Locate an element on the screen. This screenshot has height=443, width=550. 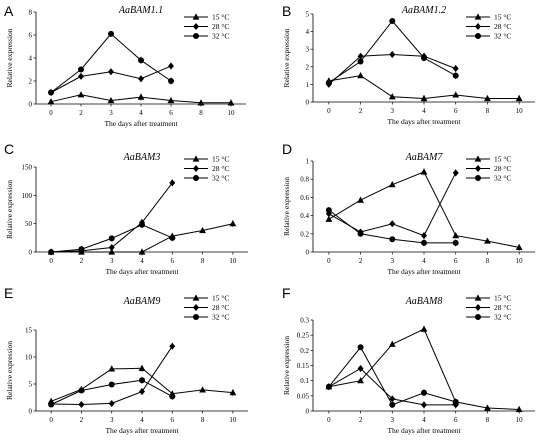
y-tick-label: 150 is located at coordinates (27, 168).